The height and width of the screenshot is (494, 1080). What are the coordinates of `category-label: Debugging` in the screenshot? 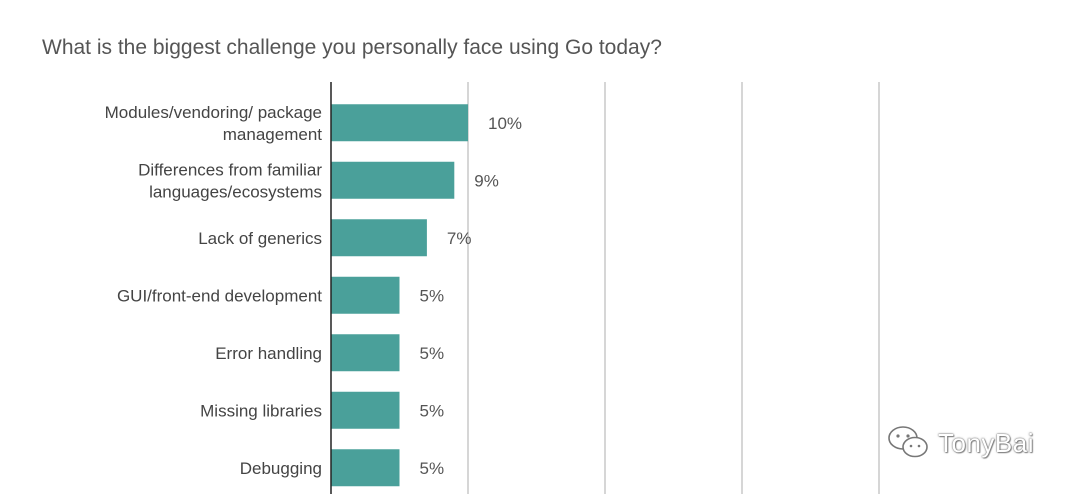 It's located at (281, 468).